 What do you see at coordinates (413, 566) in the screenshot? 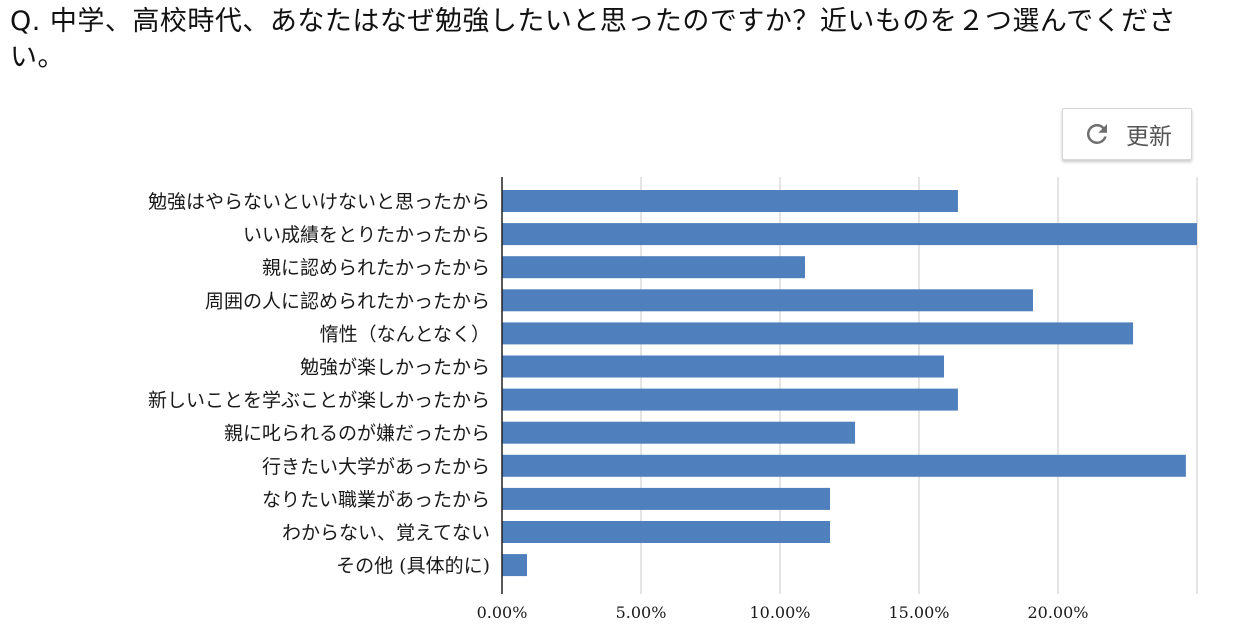
I see `category-label: その他 (具体的に)` at bounding box center [413, 566].